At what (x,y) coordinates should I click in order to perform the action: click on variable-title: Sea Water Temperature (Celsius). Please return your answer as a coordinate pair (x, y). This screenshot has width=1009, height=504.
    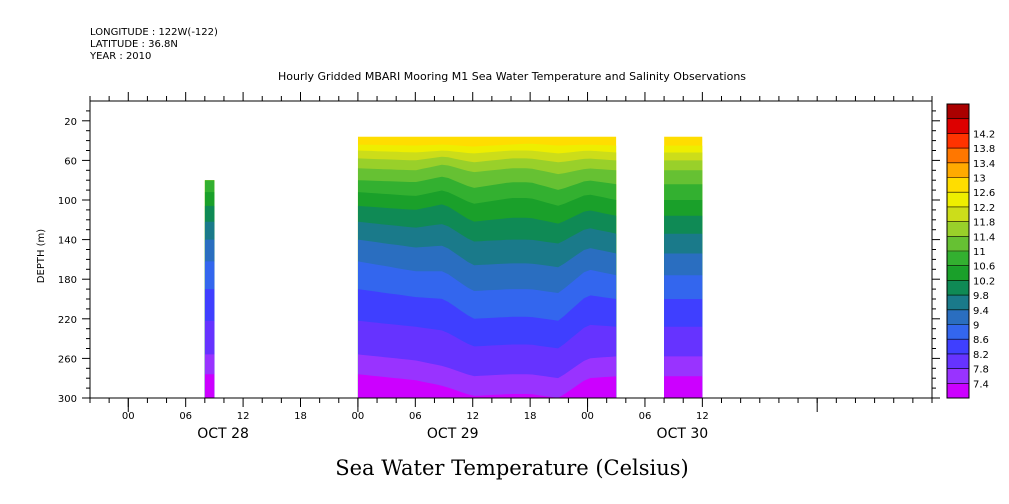
    Looking at the image, I should click on (512, 468).